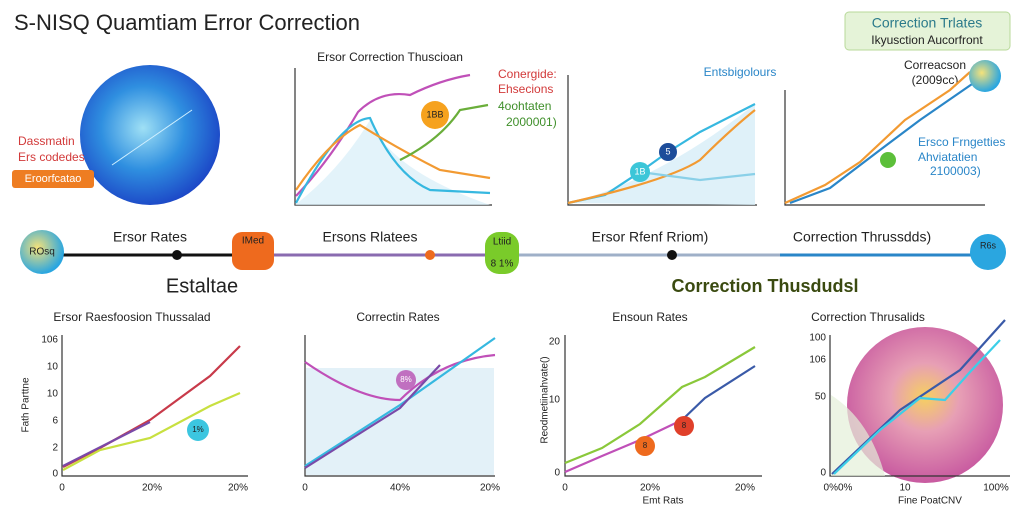 This screenshot has width=1024, height=512. Describe the element at coordinates (524, 106) in the screenshot. I see `legend-text: 4oohtaten` at that location.